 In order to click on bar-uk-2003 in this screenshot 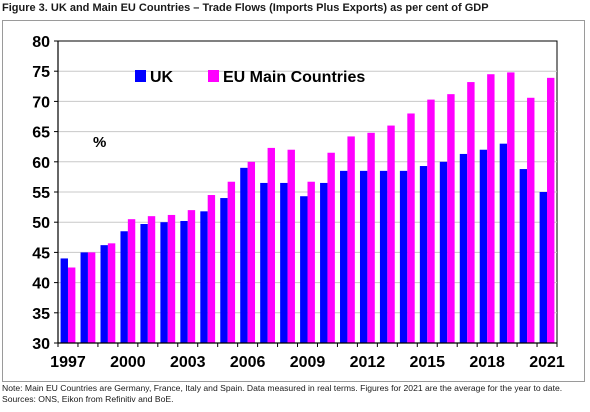, I will do `click(184, 281)`.